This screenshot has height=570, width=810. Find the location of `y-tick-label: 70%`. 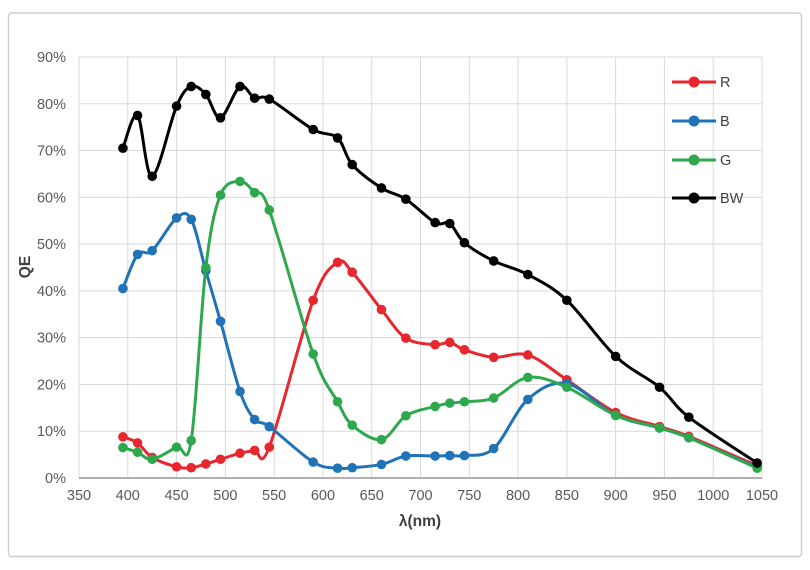

y-tick-label: 70% is located at coordinates (51, 152).